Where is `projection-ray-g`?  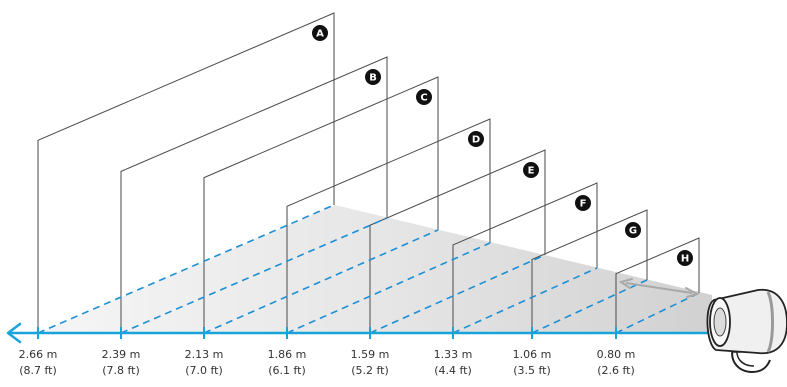 projection-ray-g is located at coordinates (589, 306).